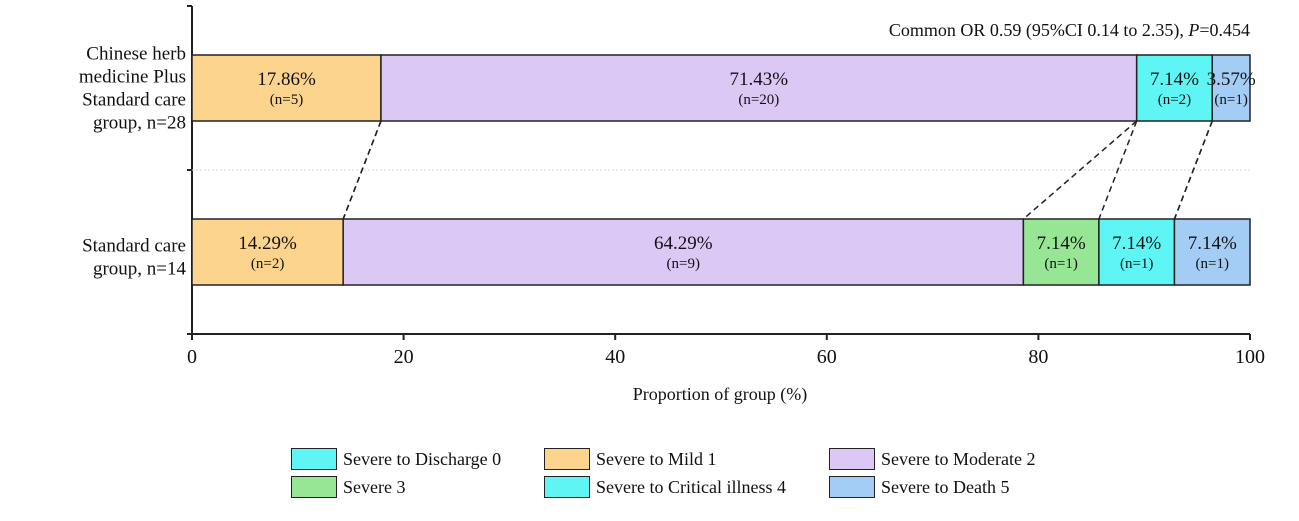  Describe the element at coordinates (422, 458) in the screenshot. I see `legend-label: Severe to Discharge 0` at that location.